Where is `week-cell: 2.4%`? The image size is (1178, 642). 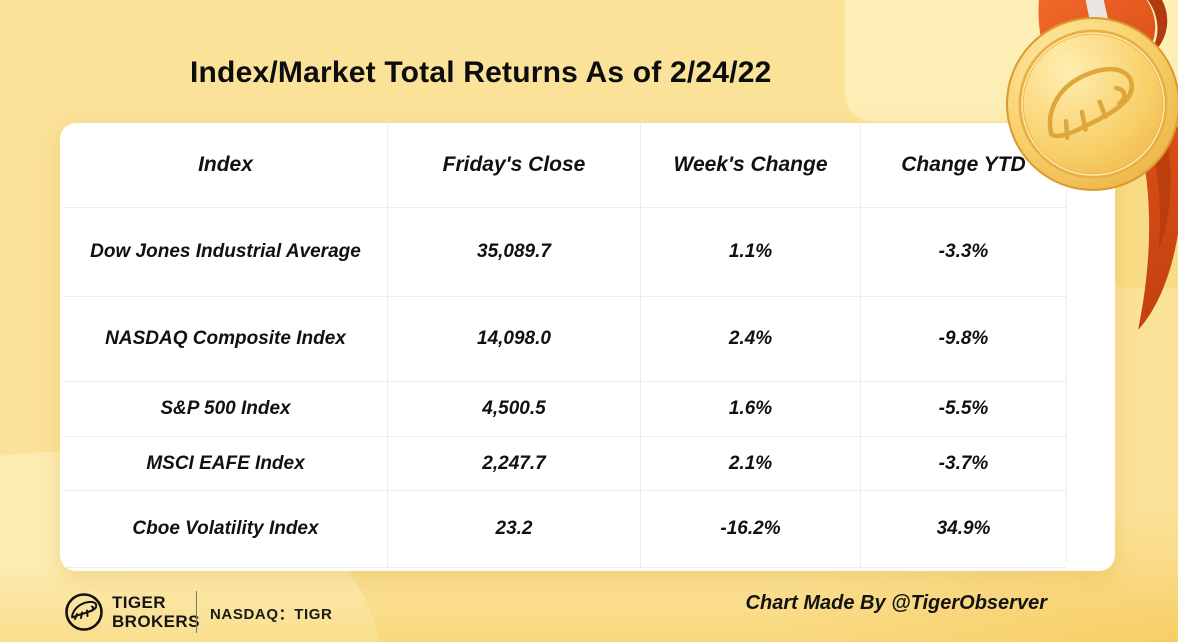 week-cell: 2.4% is located at coordinates (750, 339).